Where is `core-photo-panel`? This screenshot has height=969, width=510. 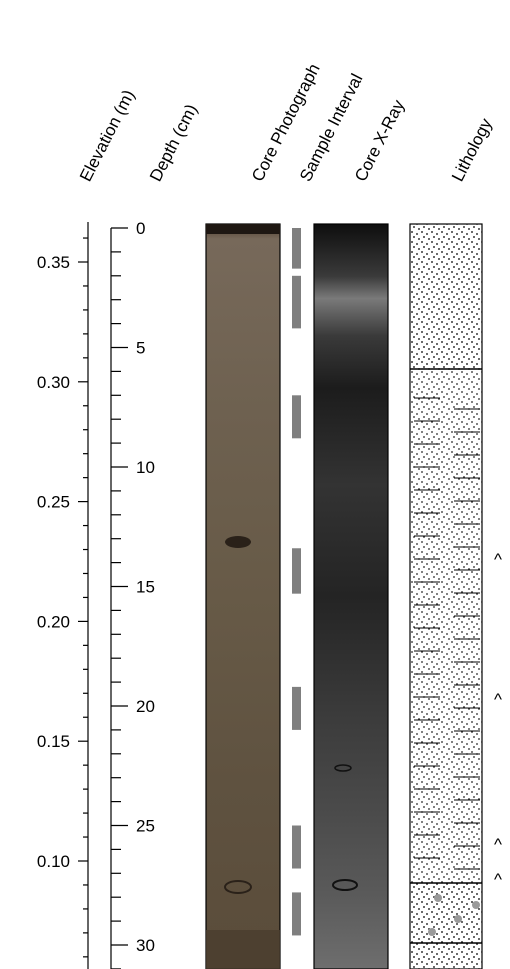 core-photo-panel is located at coordinates (243, 596).